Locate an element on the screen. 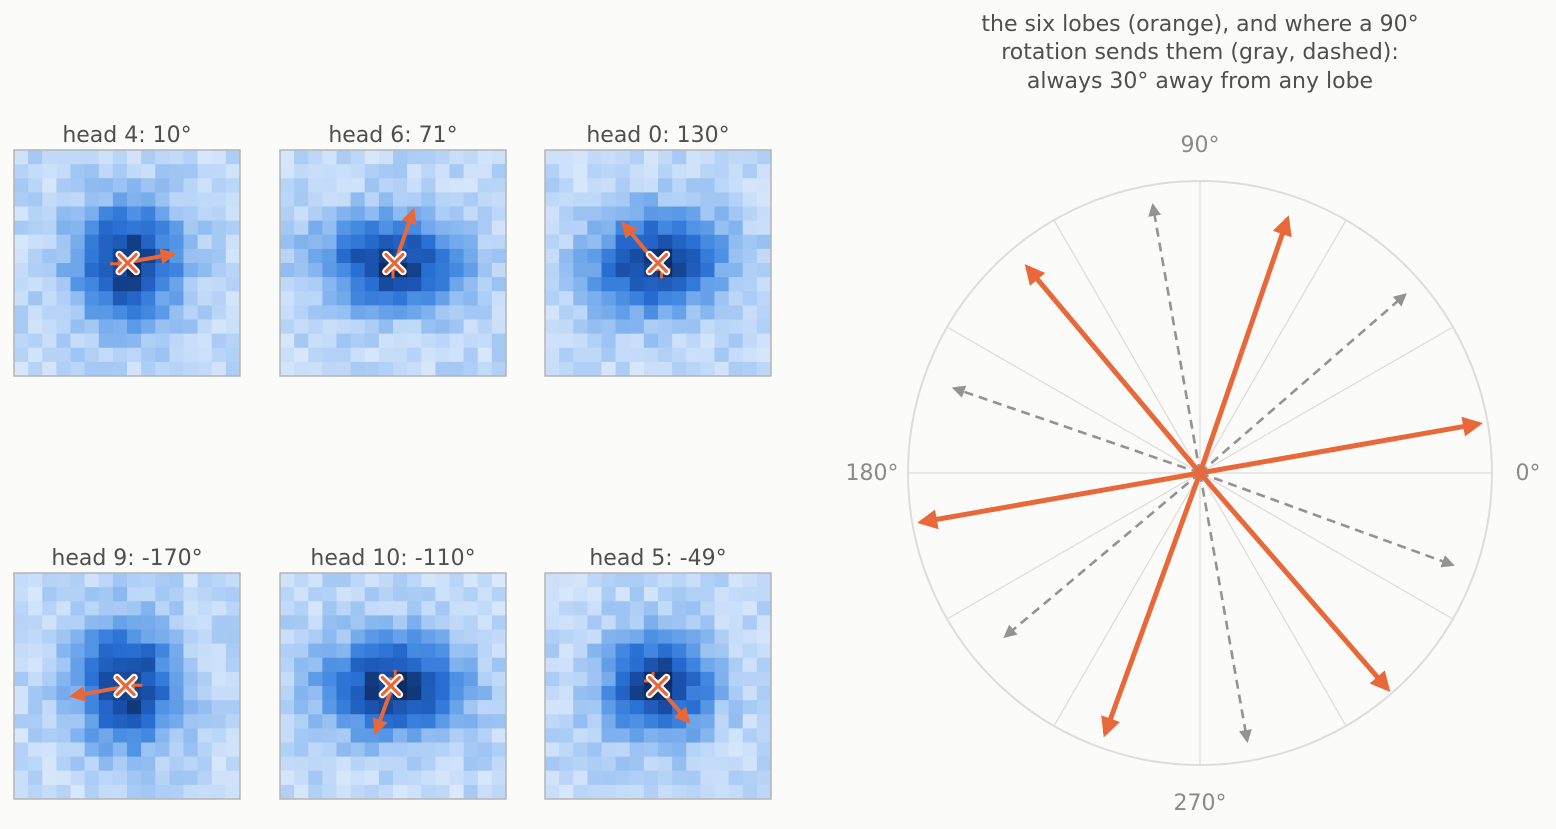 This screenshot has width=1556, height=829. heatmap-cells is located at coordinates (658, 263).